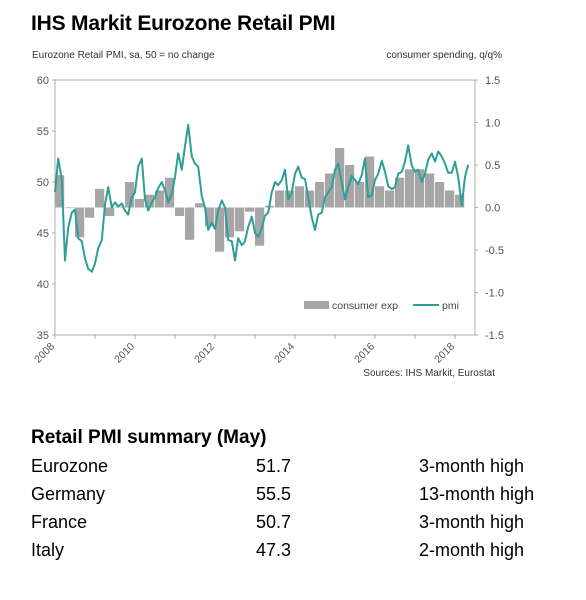 The width and height of the screenshot is (586, 600). What do you see at coordinates (444, 353) in the screenshot?
I see `x-tick-label: 2018` at bounding box center [444, 353].